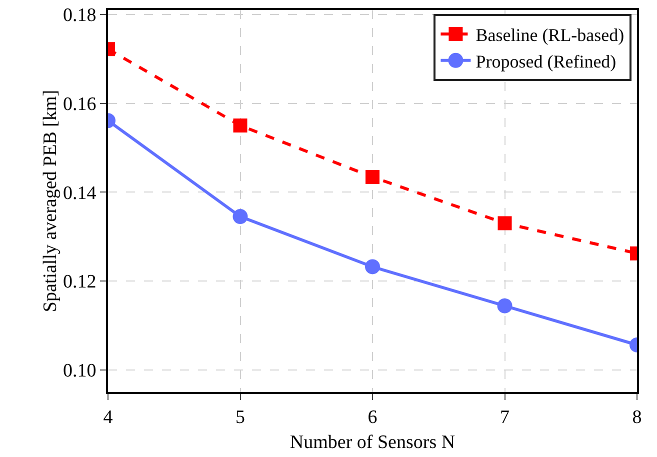 The height and width of the screenshot is (457, 657). Describe the element at coordinates (79, 104) in the screenshot. I see `y-tick-label: 0.16` at that location.